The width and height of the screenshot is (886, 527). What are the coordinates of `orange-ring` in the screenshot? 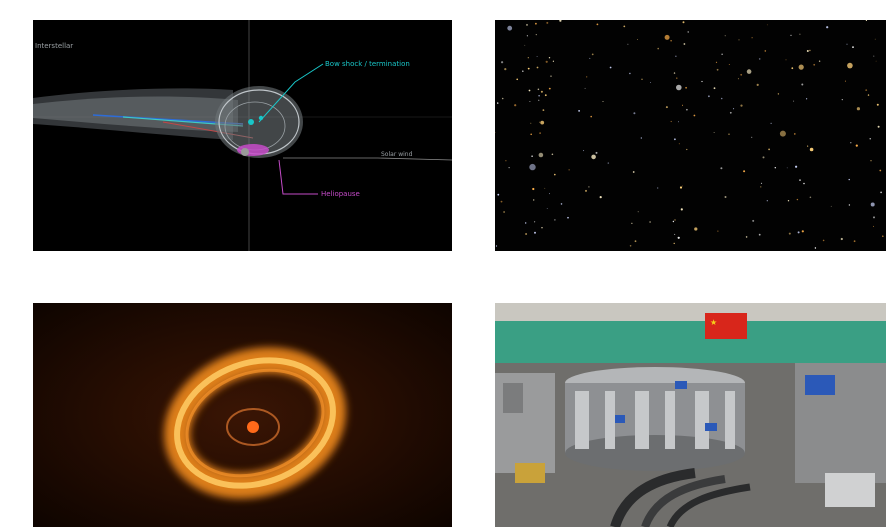 It's located at (255, 423).